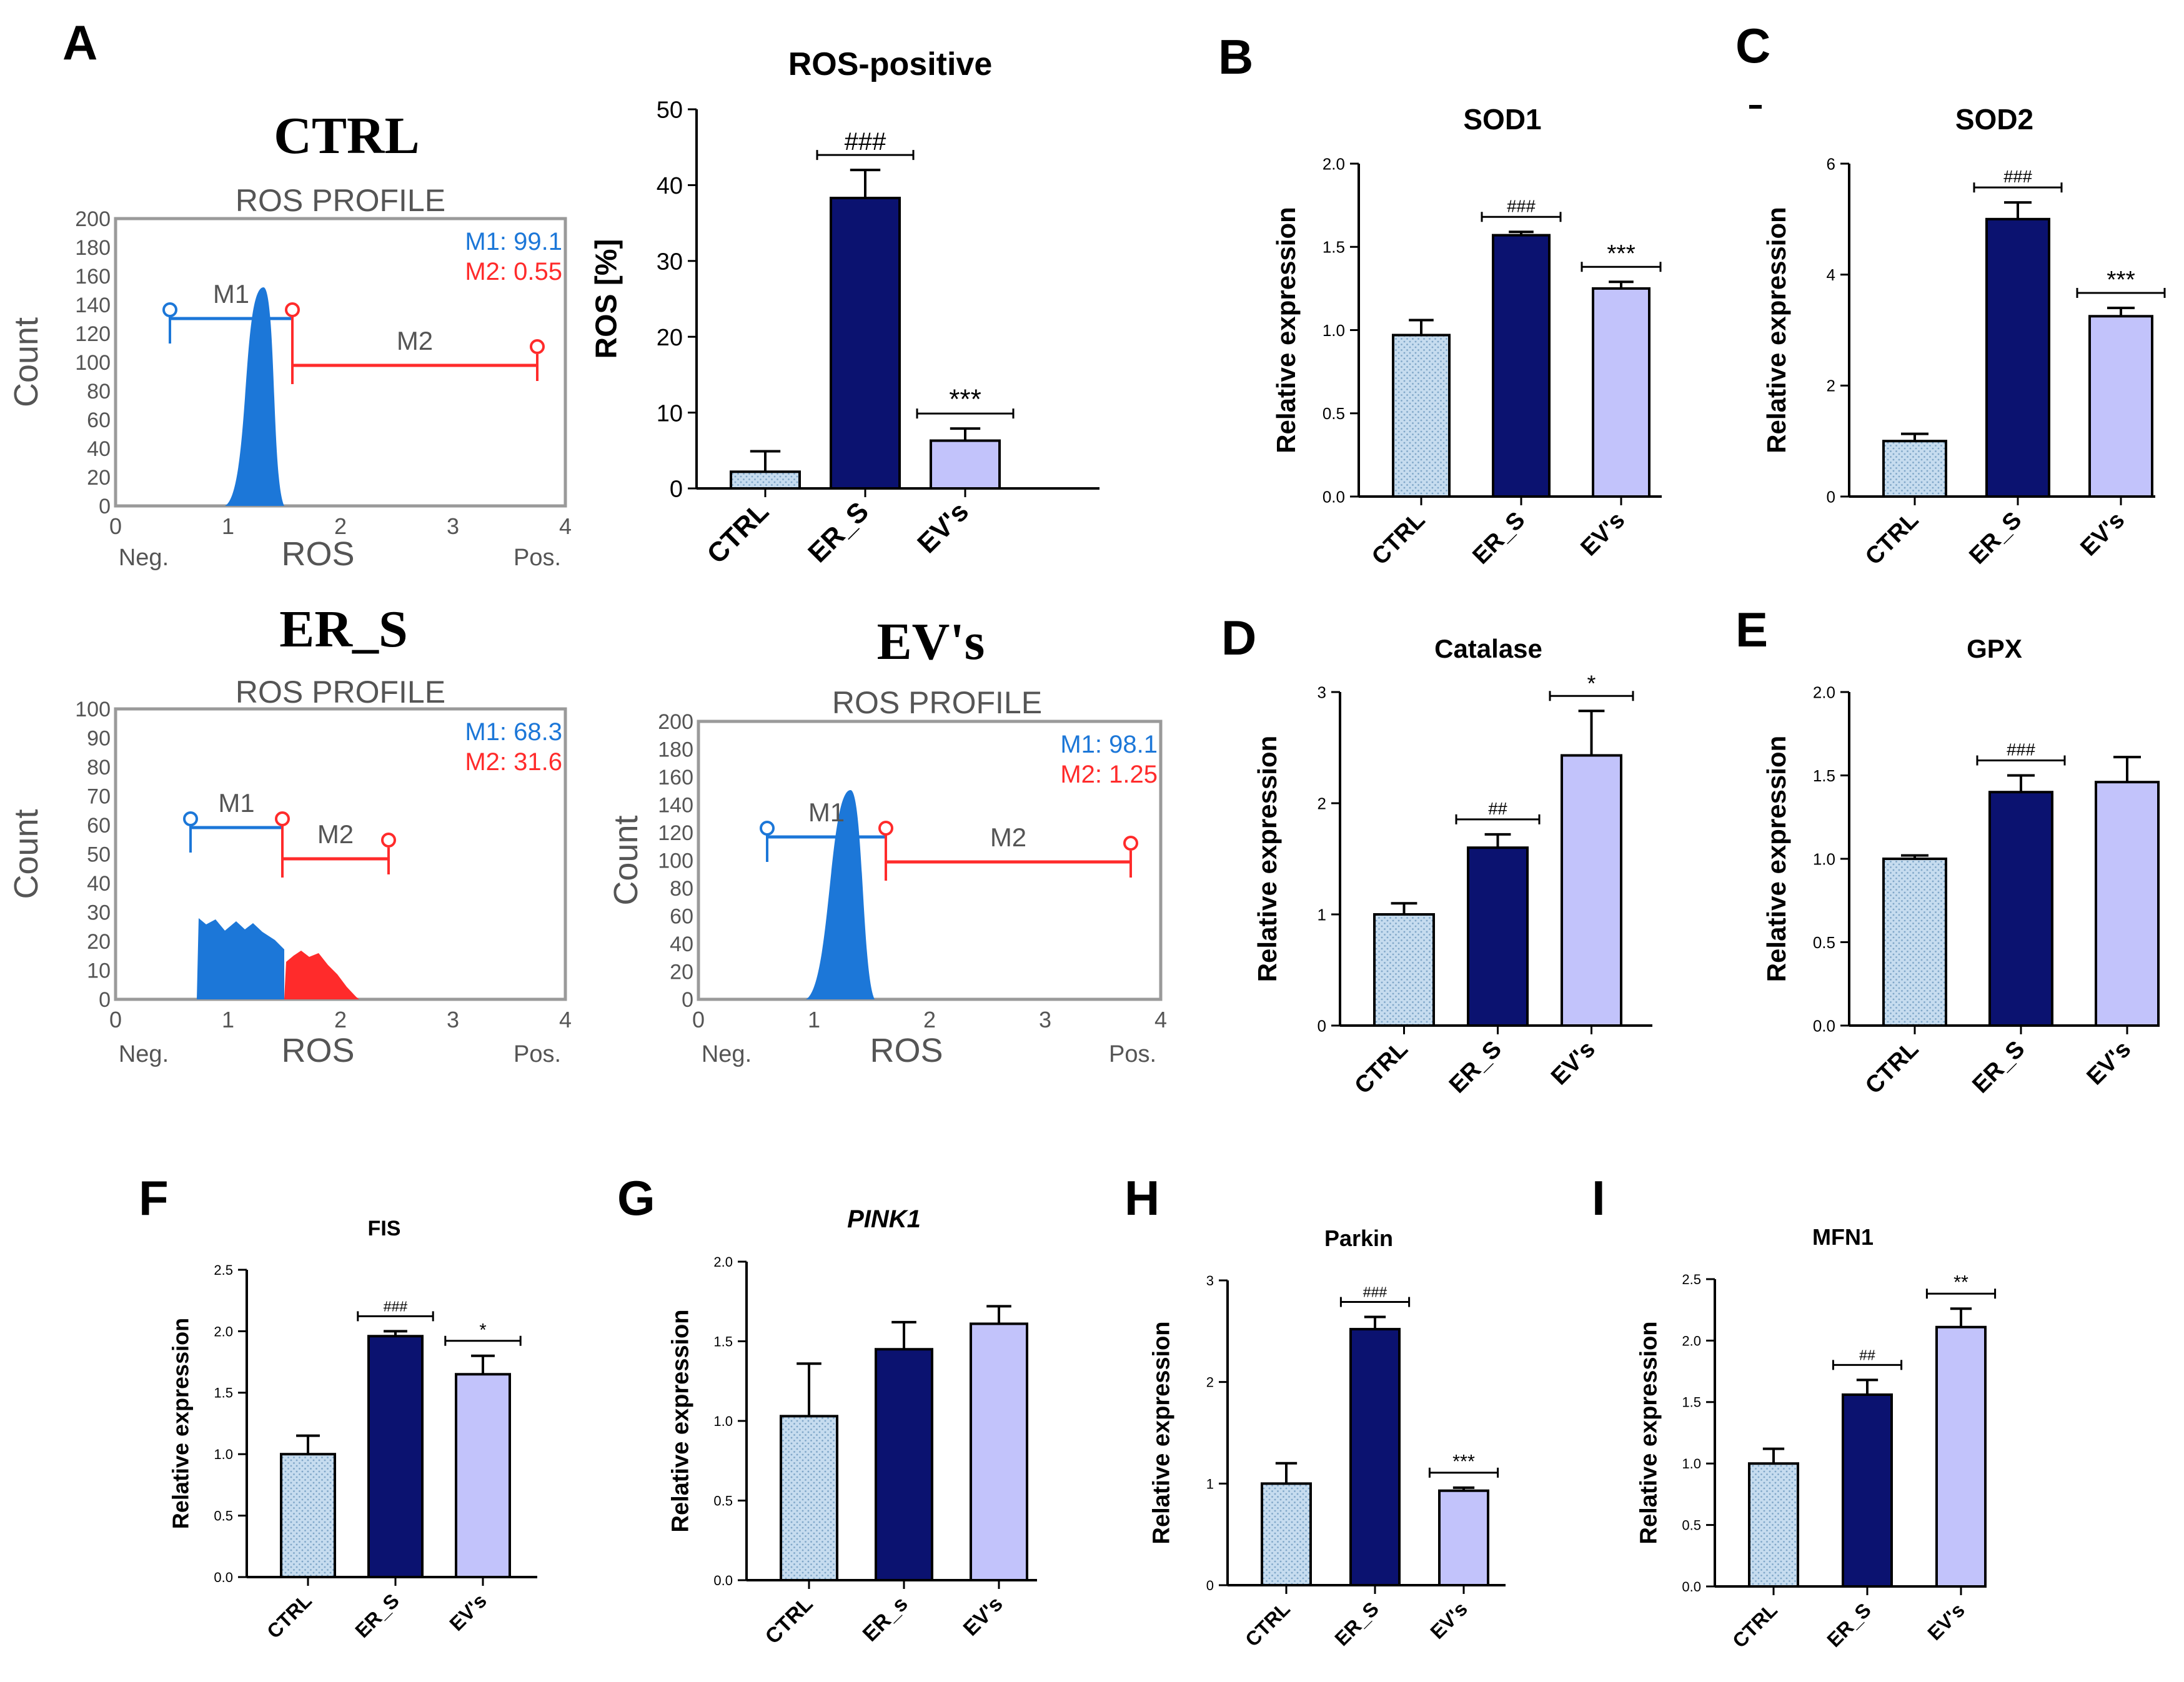  What do you see at coordinates (1358, 1238) in the screenshot?
I see `chart-title: Parkin` at bounding box center [1358, 1238].